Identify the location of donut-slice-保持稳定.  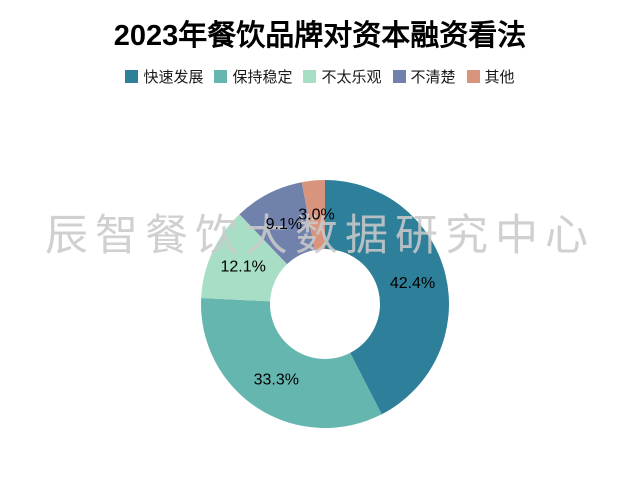
(291, 362).